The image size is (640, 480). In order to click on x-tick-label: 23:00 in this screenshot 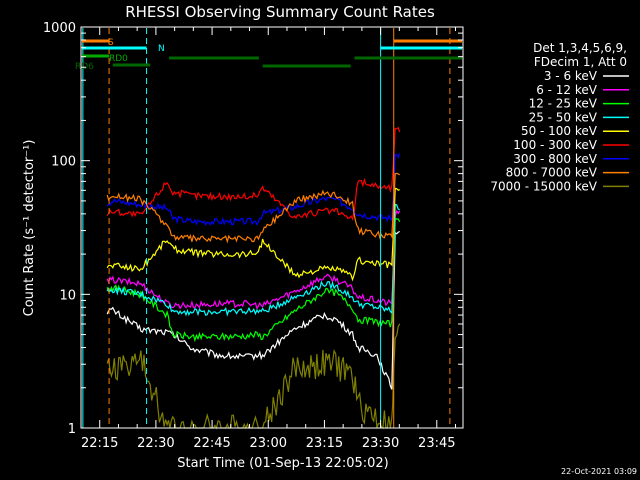, I will do `click(268, 443)`.